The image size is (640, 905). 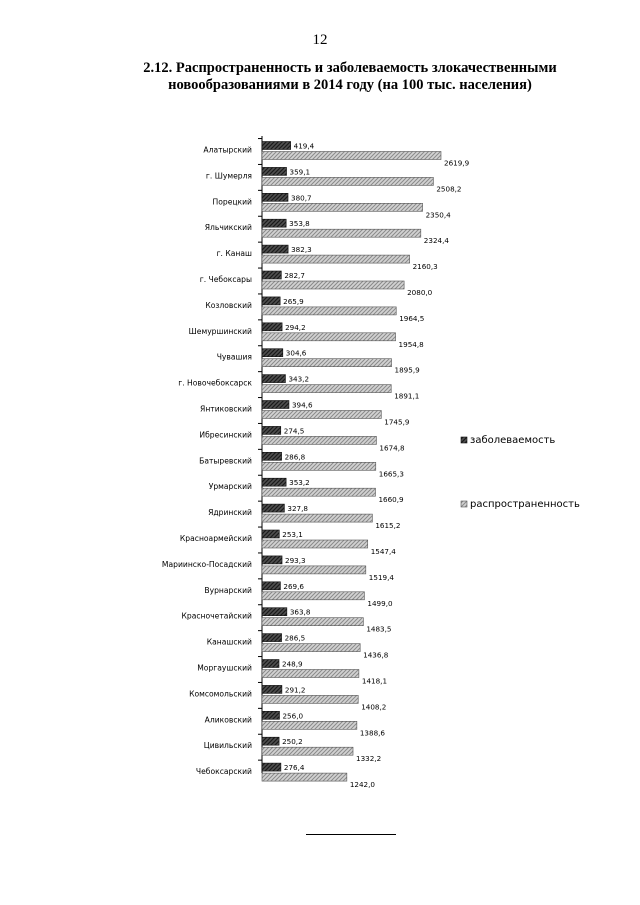 I want to click on data-label: 1499,0, so click(x=380, y=603).